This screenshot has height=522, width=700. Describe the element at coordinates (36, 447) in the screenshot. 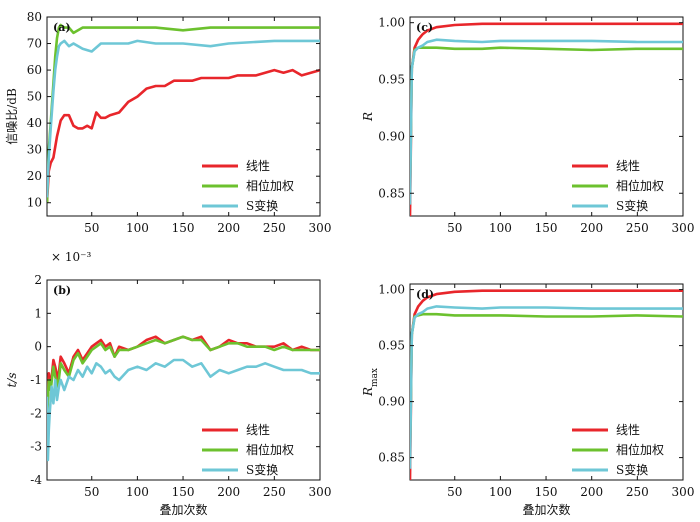

I see `y-tick-label: -3` at that location.